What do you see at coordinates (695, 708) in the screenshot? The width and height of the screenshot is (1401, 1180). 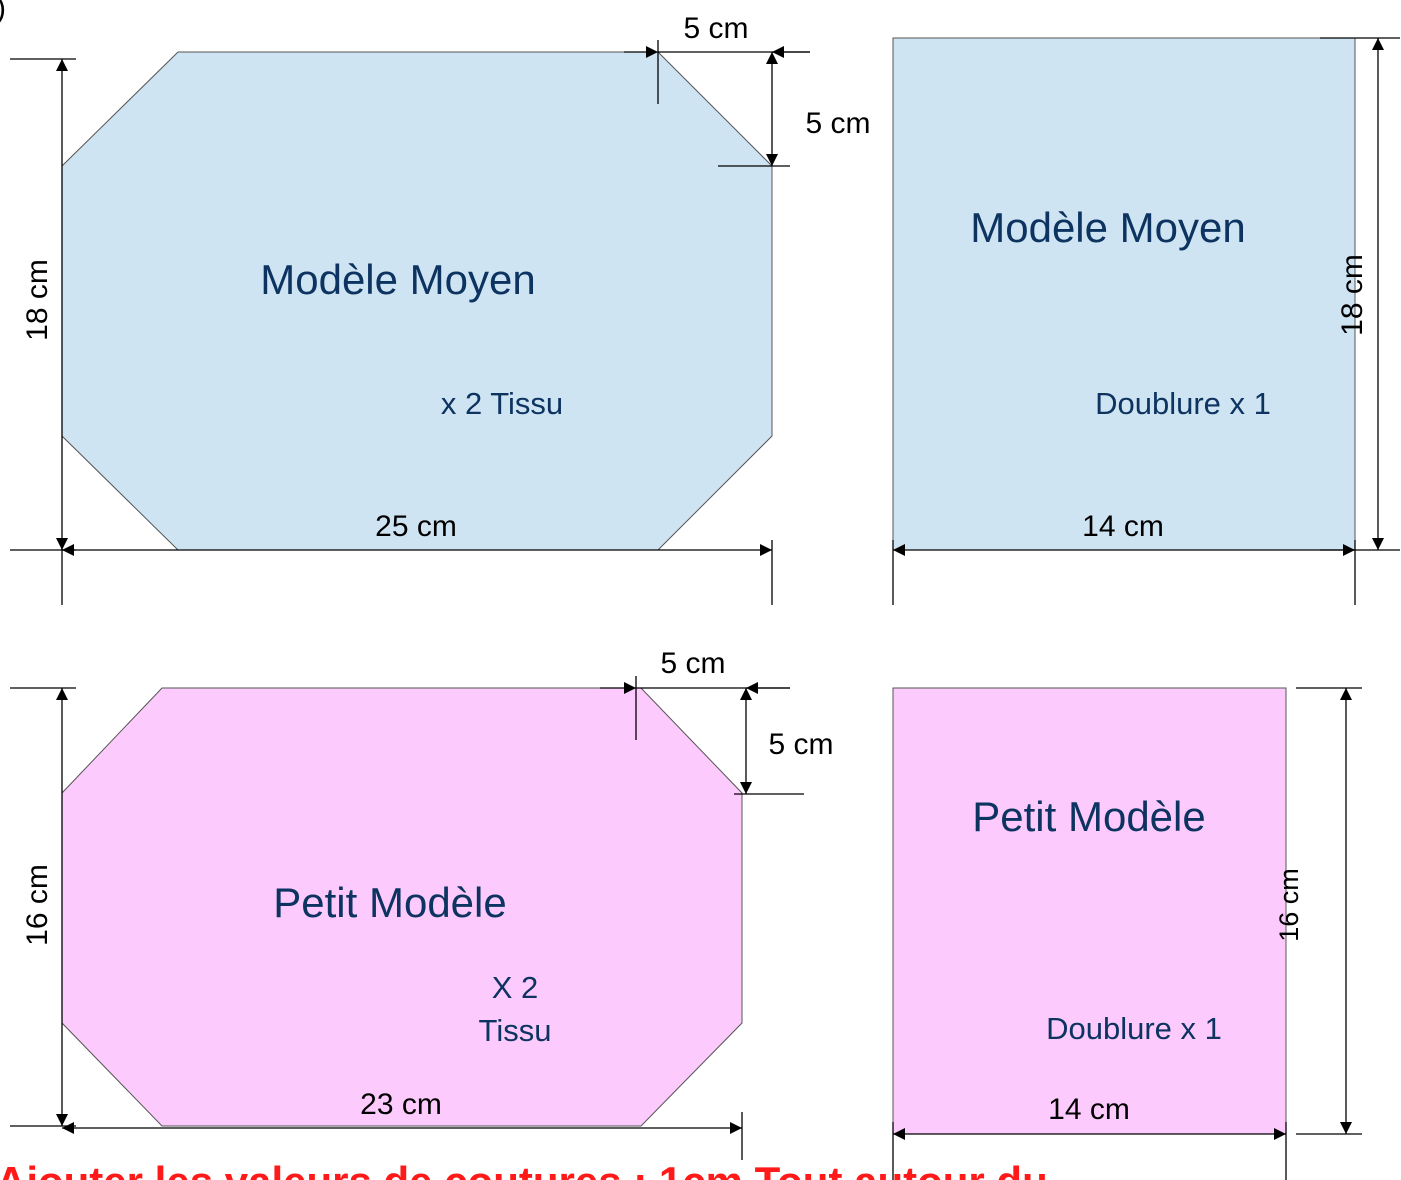 I see `small-tissu-corner-h-dimension` at bounding box center [695, 708].